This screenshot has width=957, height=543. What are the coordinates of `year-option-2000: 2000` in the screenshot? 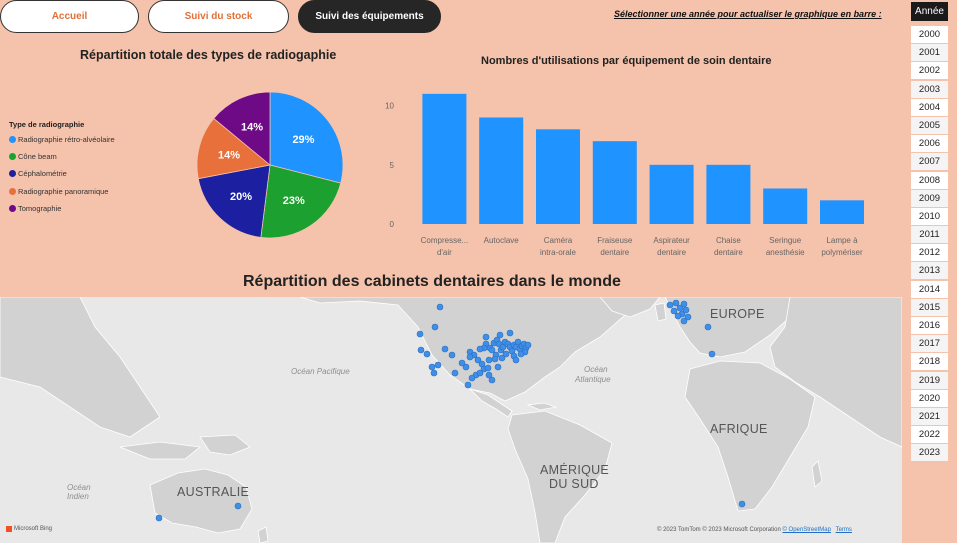 It's located at (929, 34).